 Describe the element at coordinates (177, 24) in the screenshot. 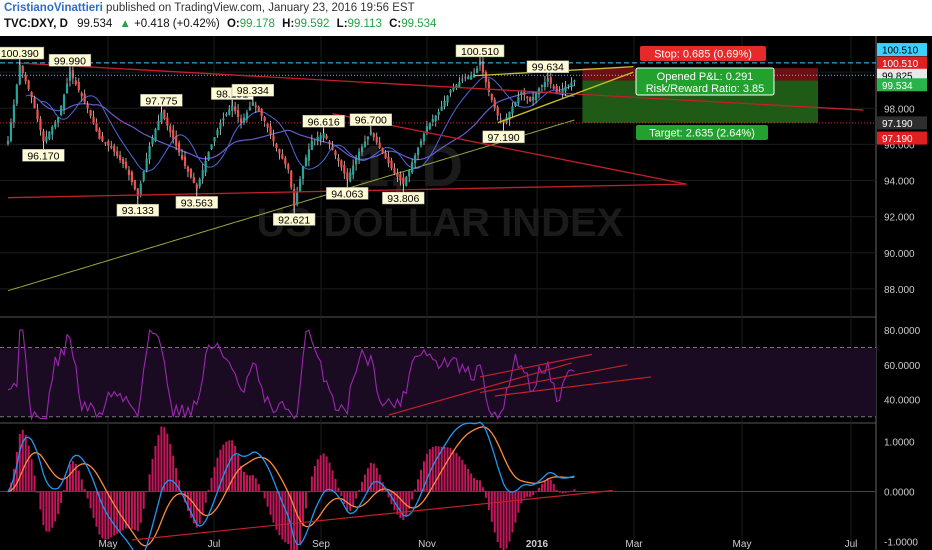

I see `change-value: +0.418 (+0.42%)` at that location.